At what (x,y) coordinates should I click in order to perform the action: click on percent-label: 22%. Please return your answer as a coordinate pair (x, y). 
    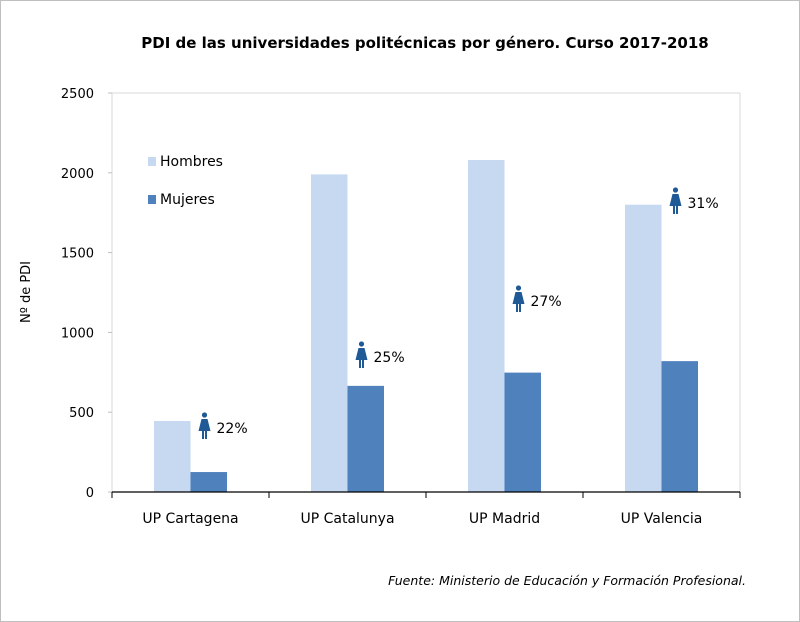
    Looking at the image, I should click on (232, 429).